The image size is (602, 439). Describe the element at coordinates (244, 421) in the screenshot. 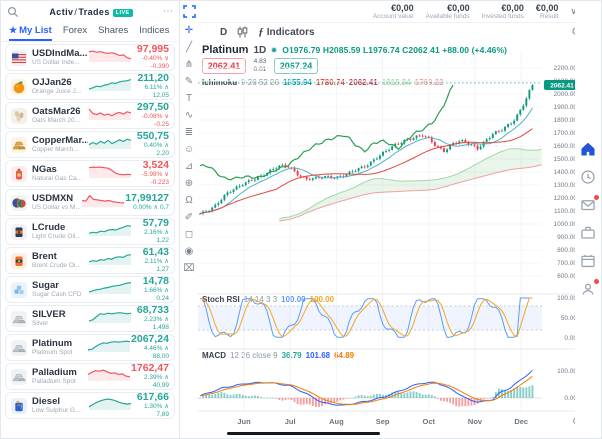

I see `month-label: Jun` at that location.